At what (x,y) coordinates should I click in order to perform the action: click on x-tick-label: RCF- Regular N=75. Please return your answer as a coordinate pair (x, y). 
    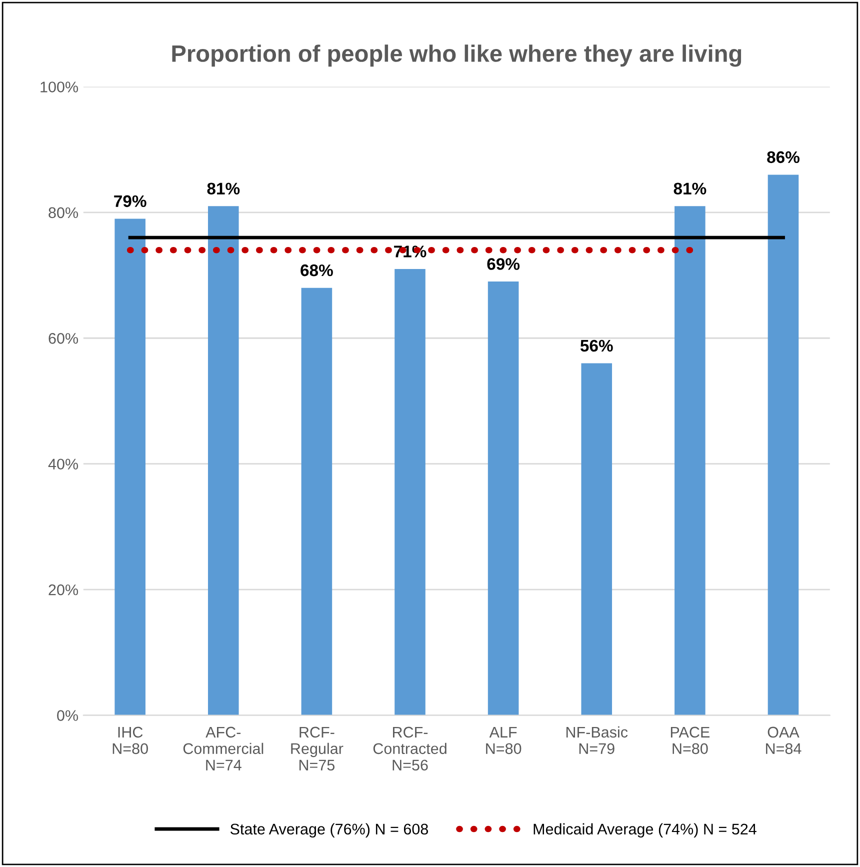
    Looking at the image, I should click on (317, 748).